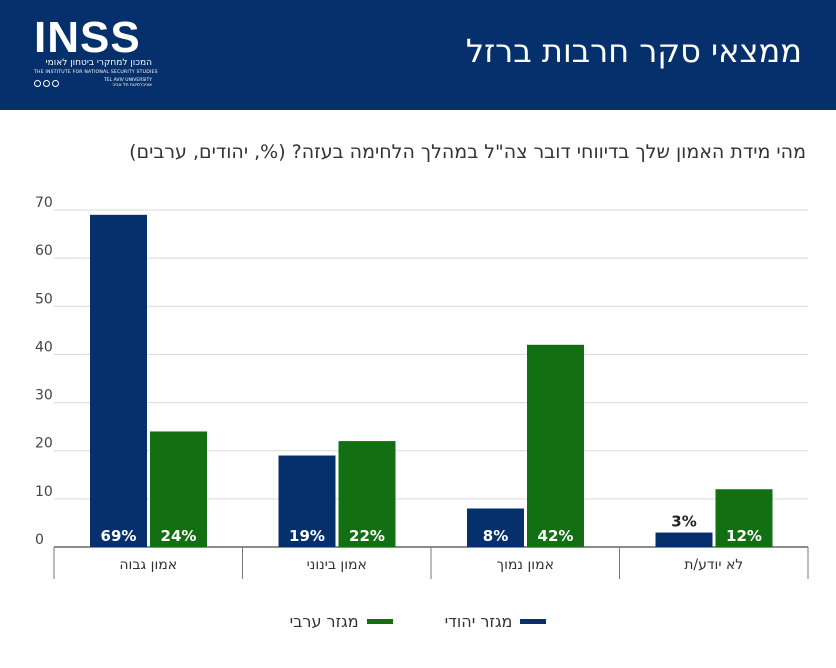  I want to click on logo-university-en: TEL AVIV UNIVERSITY, so click(128, 80).